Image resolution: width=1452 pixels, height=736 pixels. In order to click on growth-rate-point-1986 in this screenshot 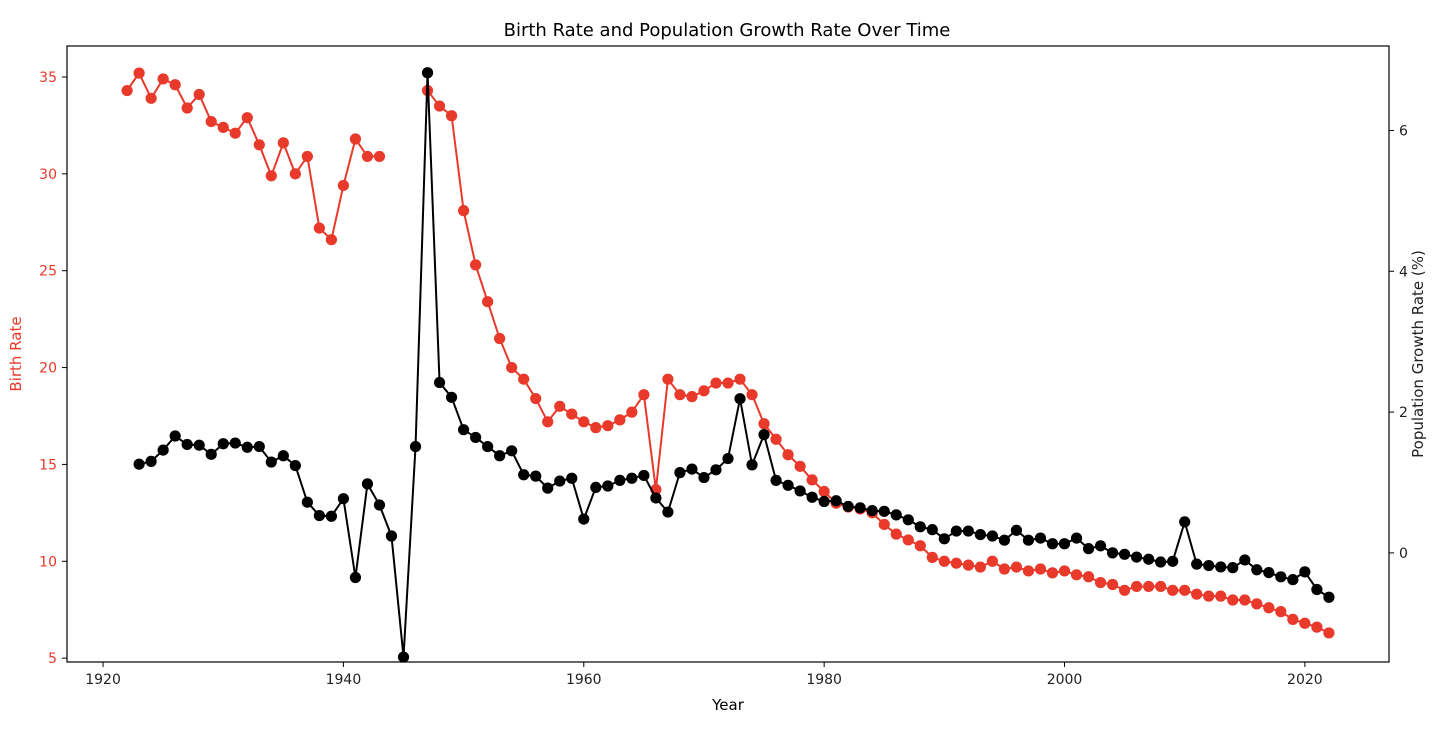, I will do `click(896, 515)`.